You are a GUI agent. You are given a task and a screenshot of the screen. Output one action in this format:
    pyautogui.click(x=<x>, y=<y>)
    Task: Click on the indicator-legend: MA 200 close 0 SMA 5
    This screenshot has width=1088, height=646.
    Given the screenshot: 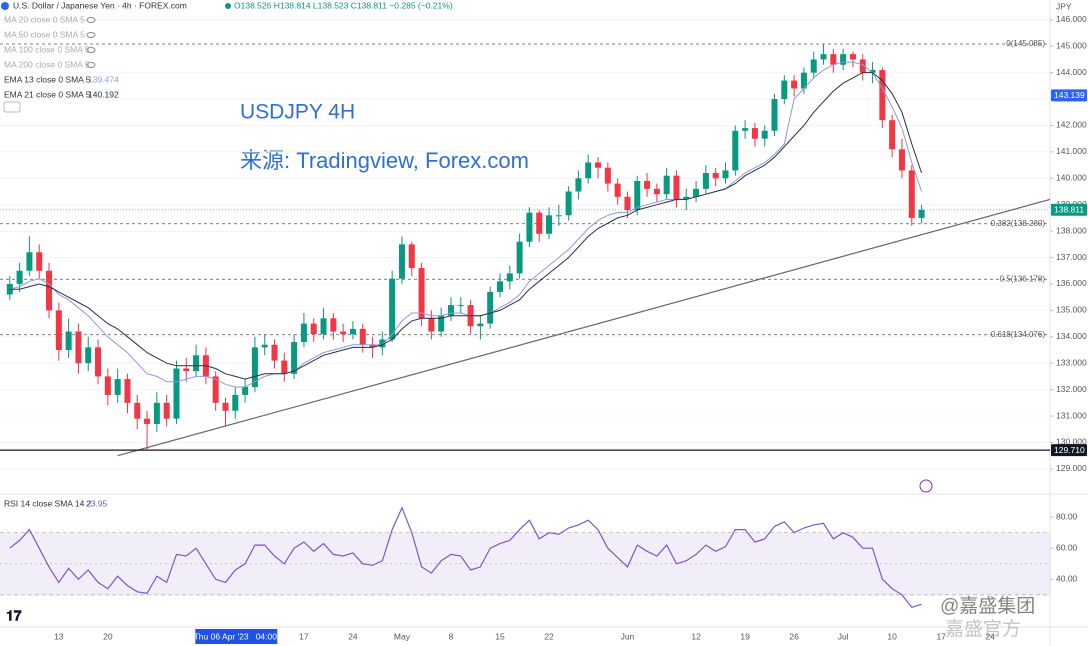 What is the action you would take?
    pyautogui.click(x=47, y=64)
    